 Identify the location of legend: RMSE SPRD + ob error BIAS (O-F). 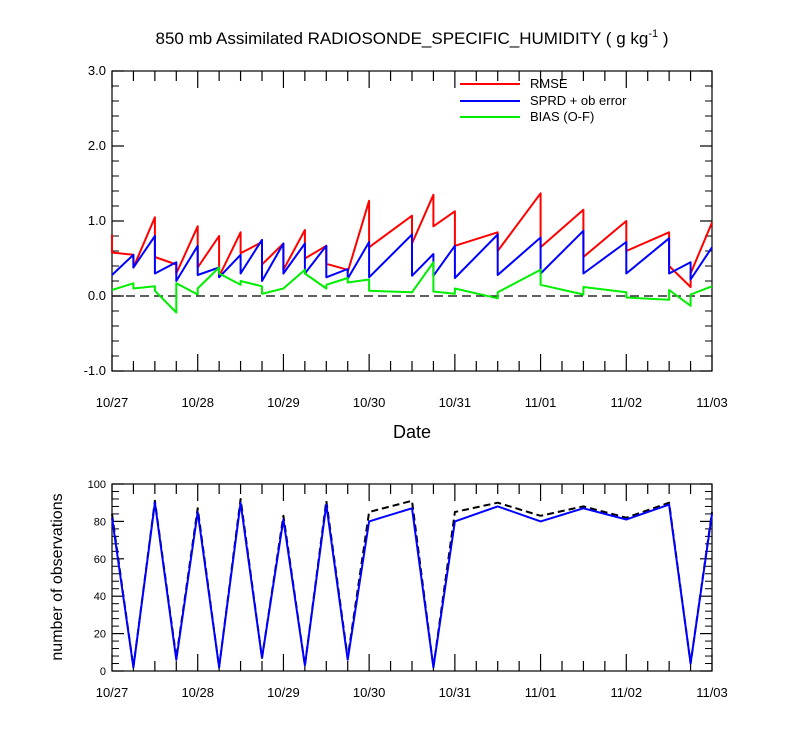
(543, 100).